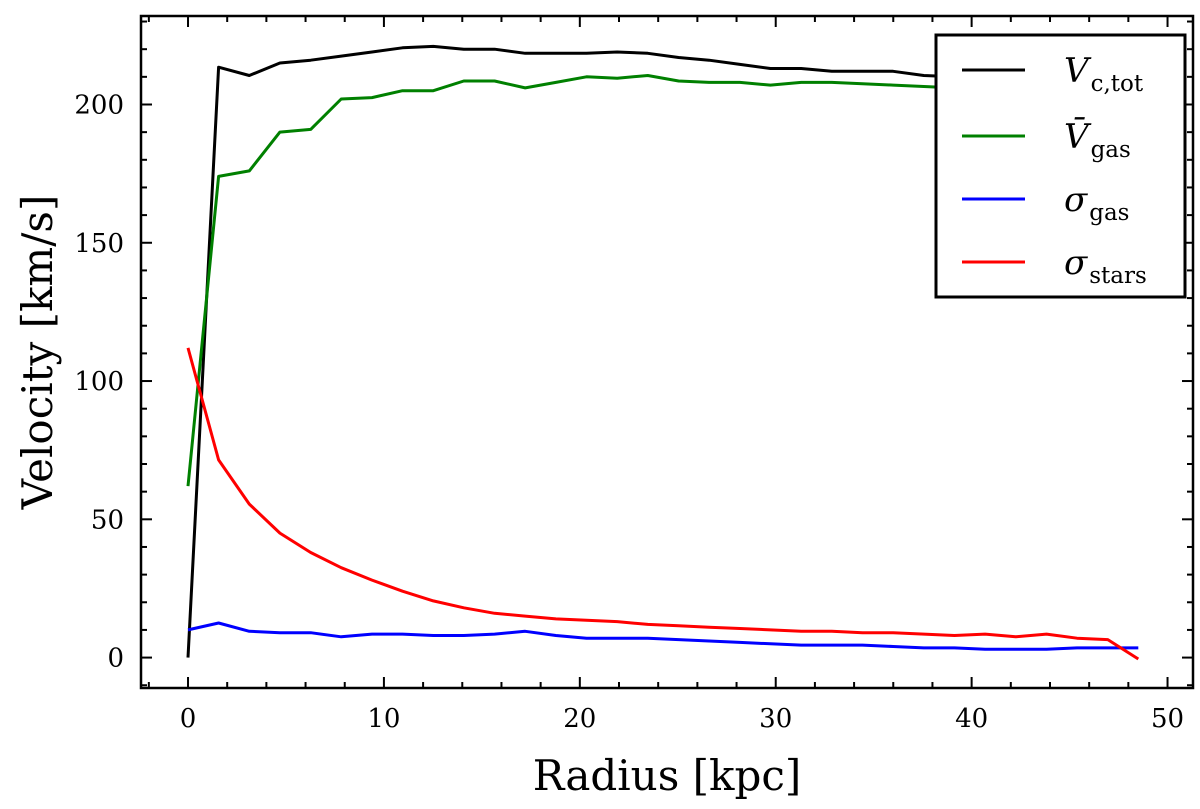  Describe the element at coordinates (1078, 71) in the screenshot. I see `legend-label-main: V` at that location.